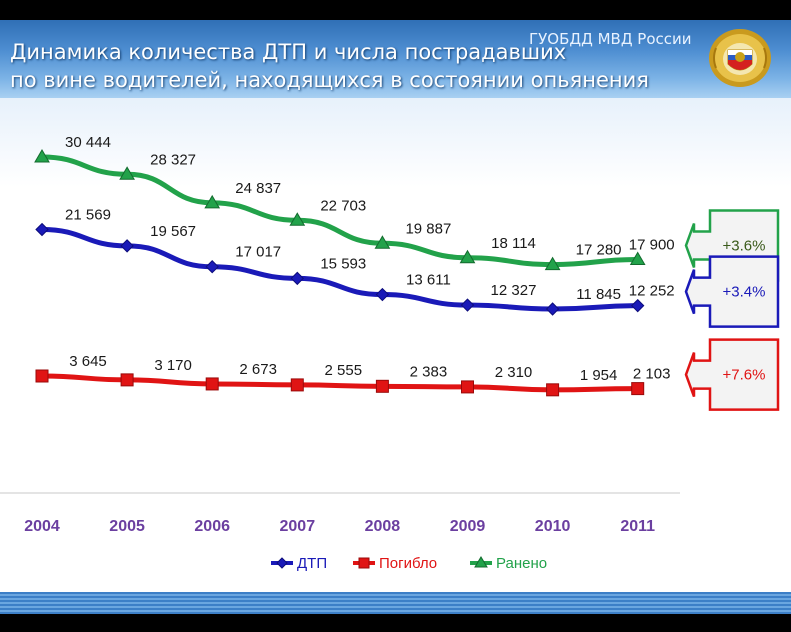 This screenshot has width=791, height=632. Describe the element at coordinates (343, 205) in the screenshot. I see `data-label: 22 703` at that location.